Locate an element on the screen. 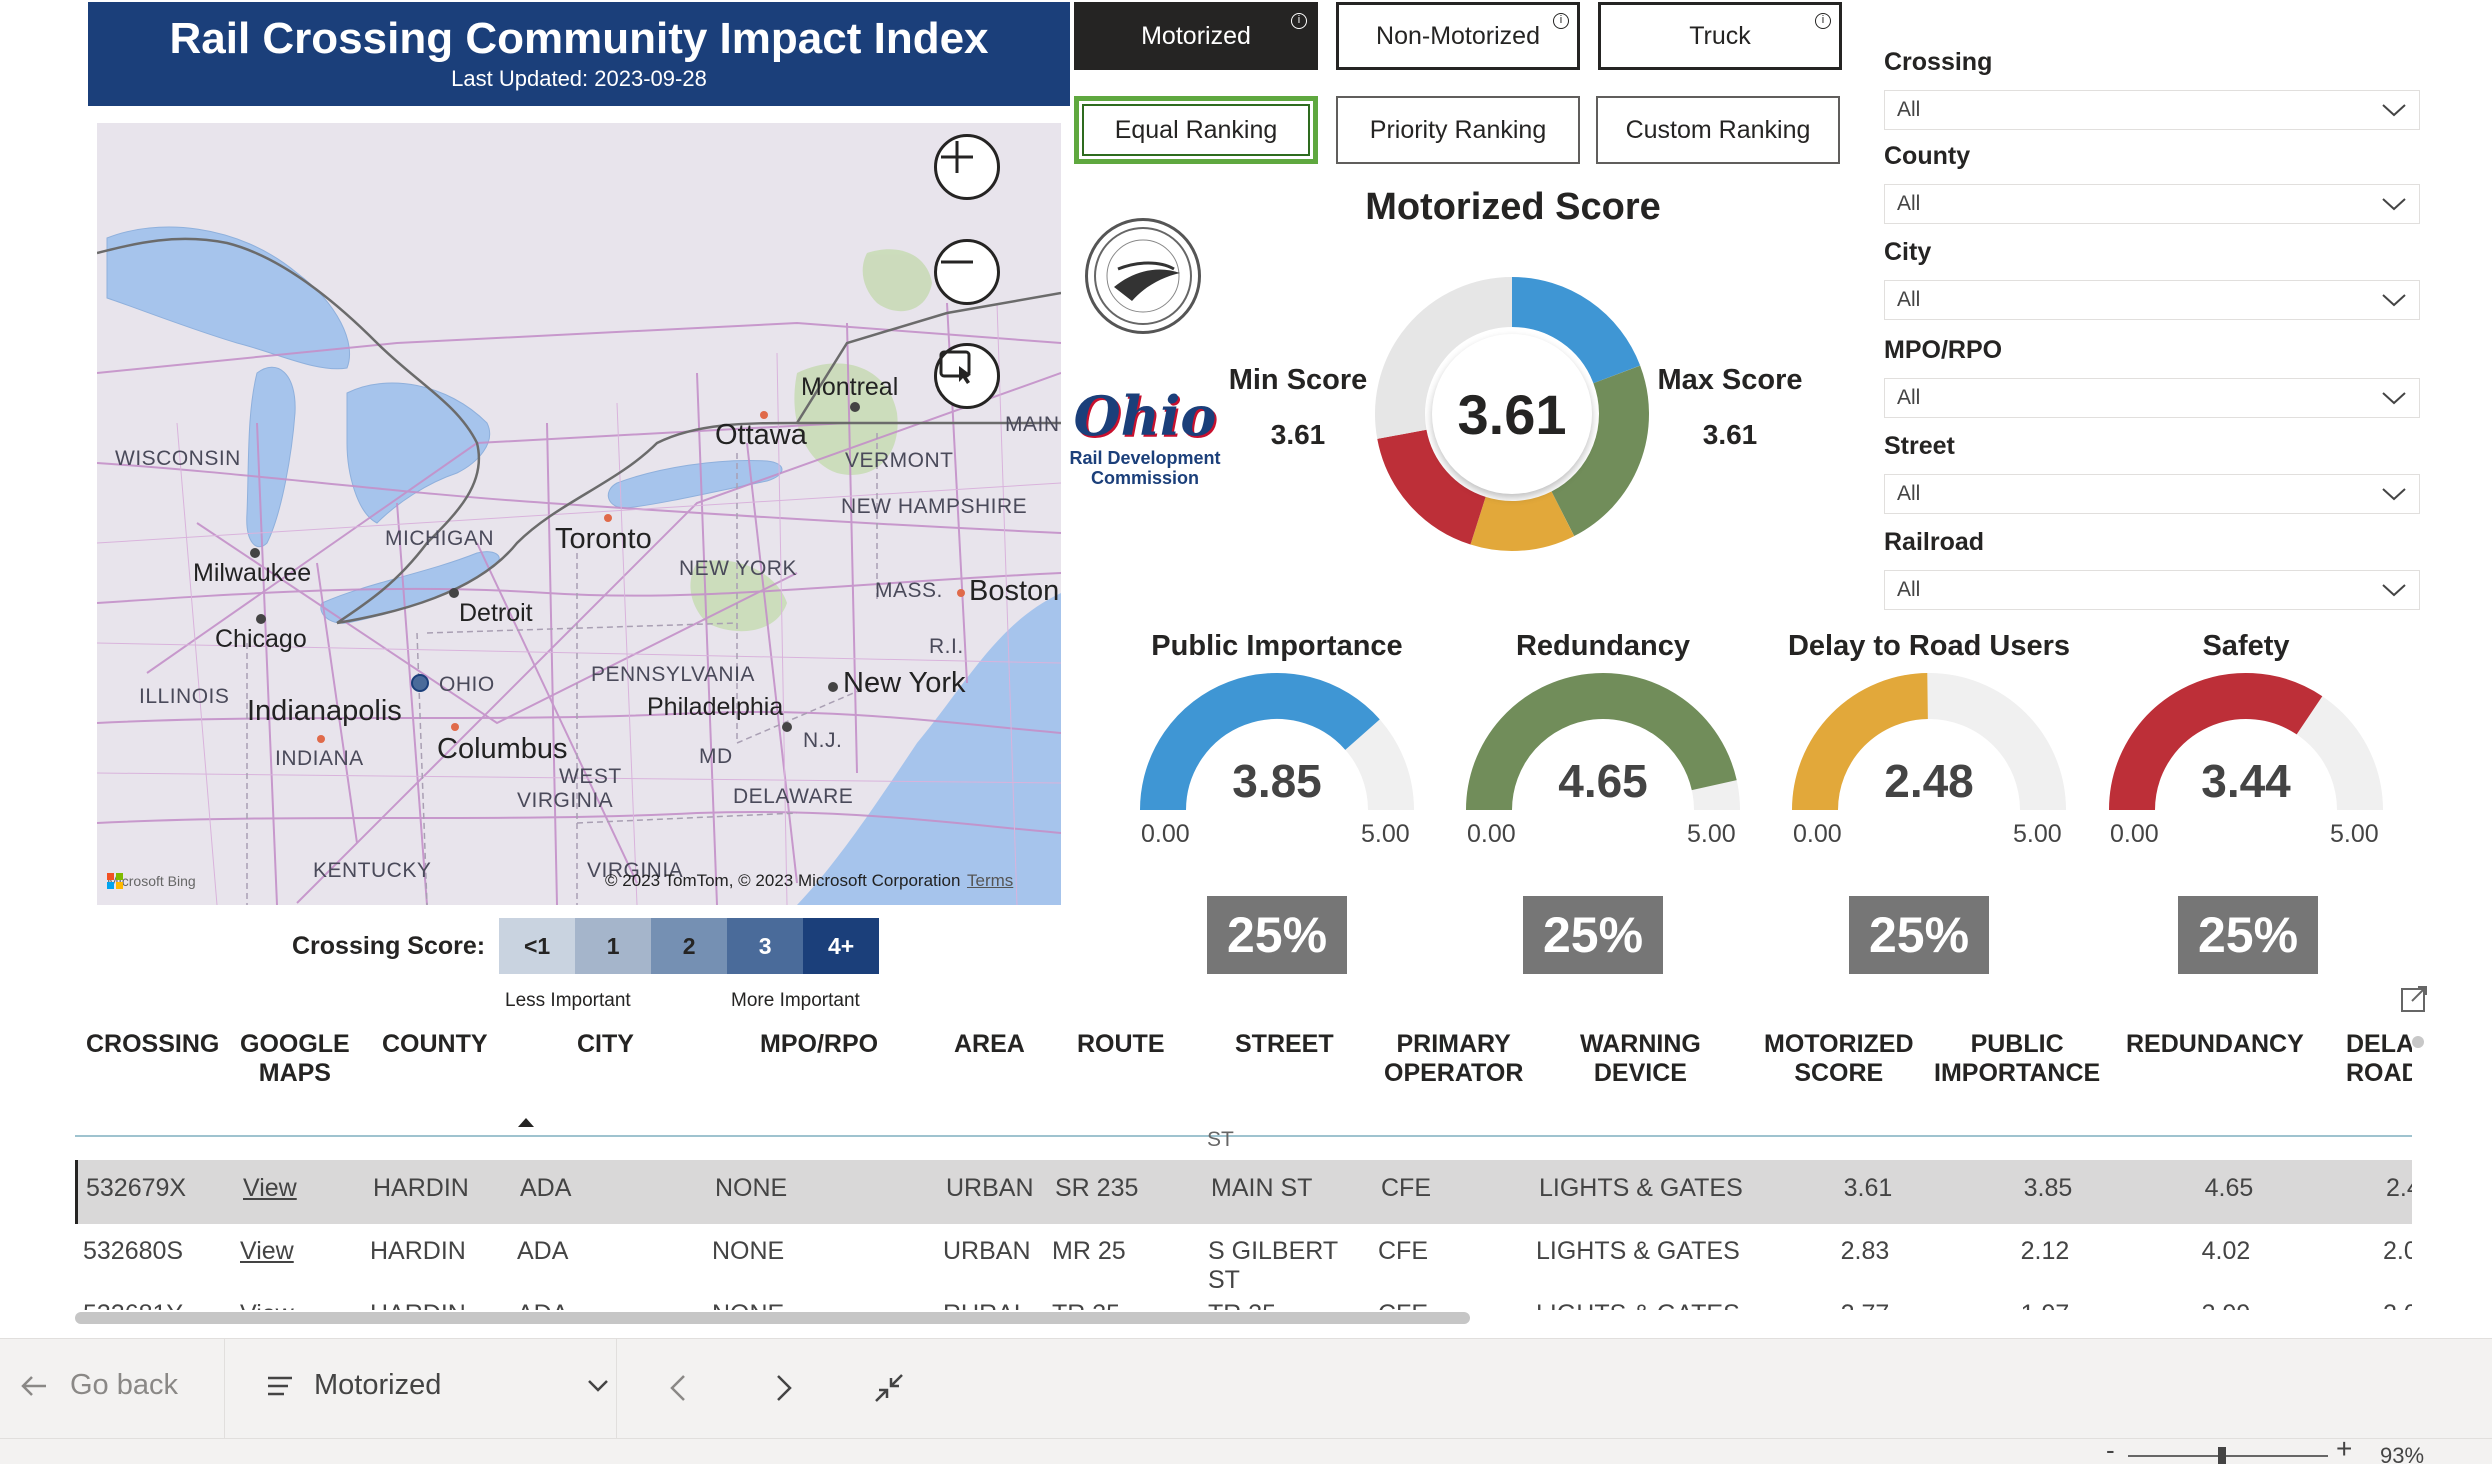 The height and width of the screenshot is (1464, 2492). minus-icon is located at coordinates (957, 262).